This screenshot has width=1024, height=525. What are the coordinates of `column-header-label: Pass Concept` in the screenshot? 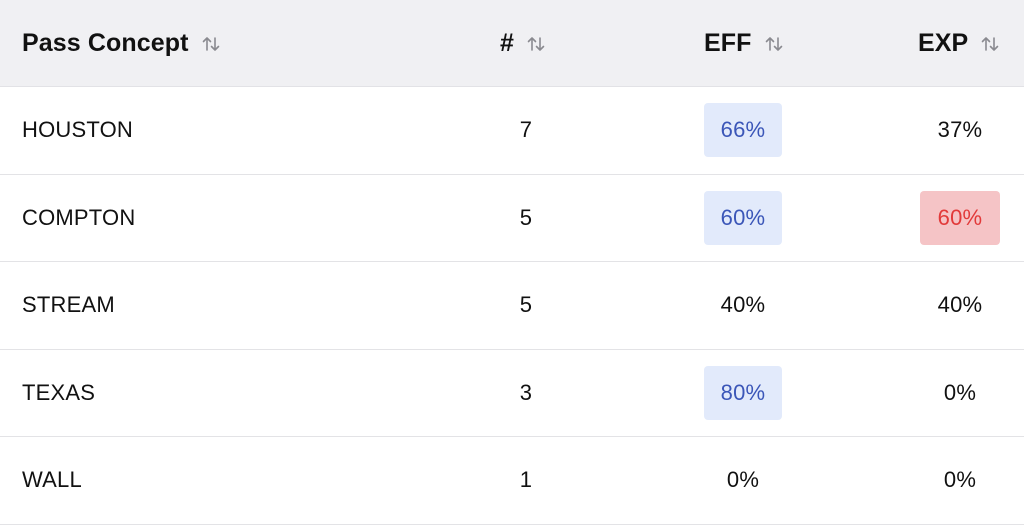 It's located at (105, 43).